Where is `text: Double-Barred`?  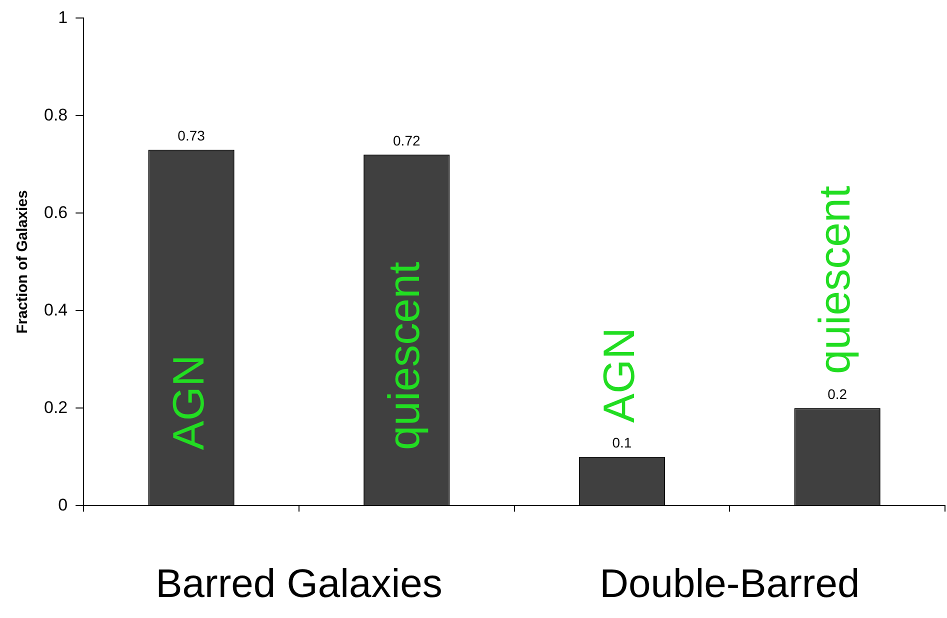 text: Double-Barred is located at coordinates (730, 584).